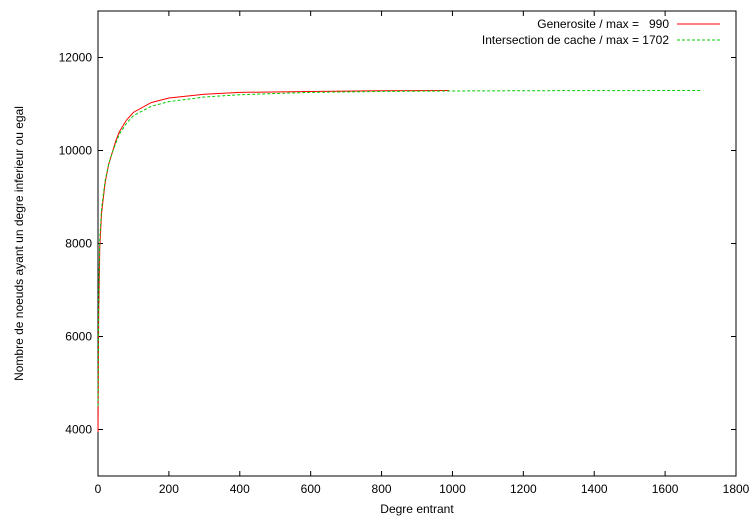 The width and height of the screenshot is (754, 523). I want to click on x-tick-label: 400, so click(240, 489).